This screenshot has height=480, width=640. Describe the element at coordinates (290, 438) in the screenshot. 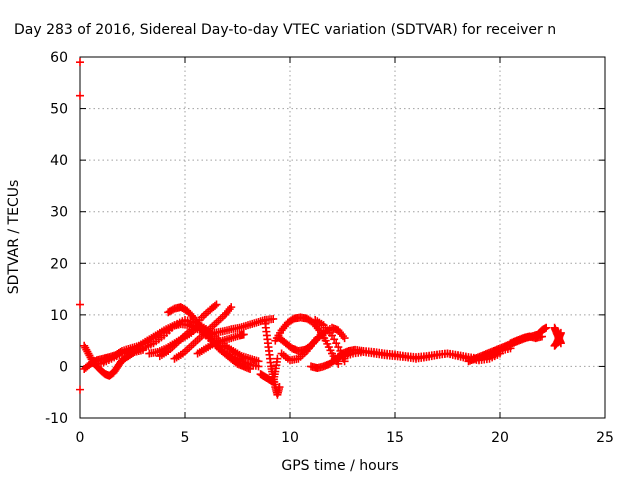

I see `x-tick-label: 10` at that location.